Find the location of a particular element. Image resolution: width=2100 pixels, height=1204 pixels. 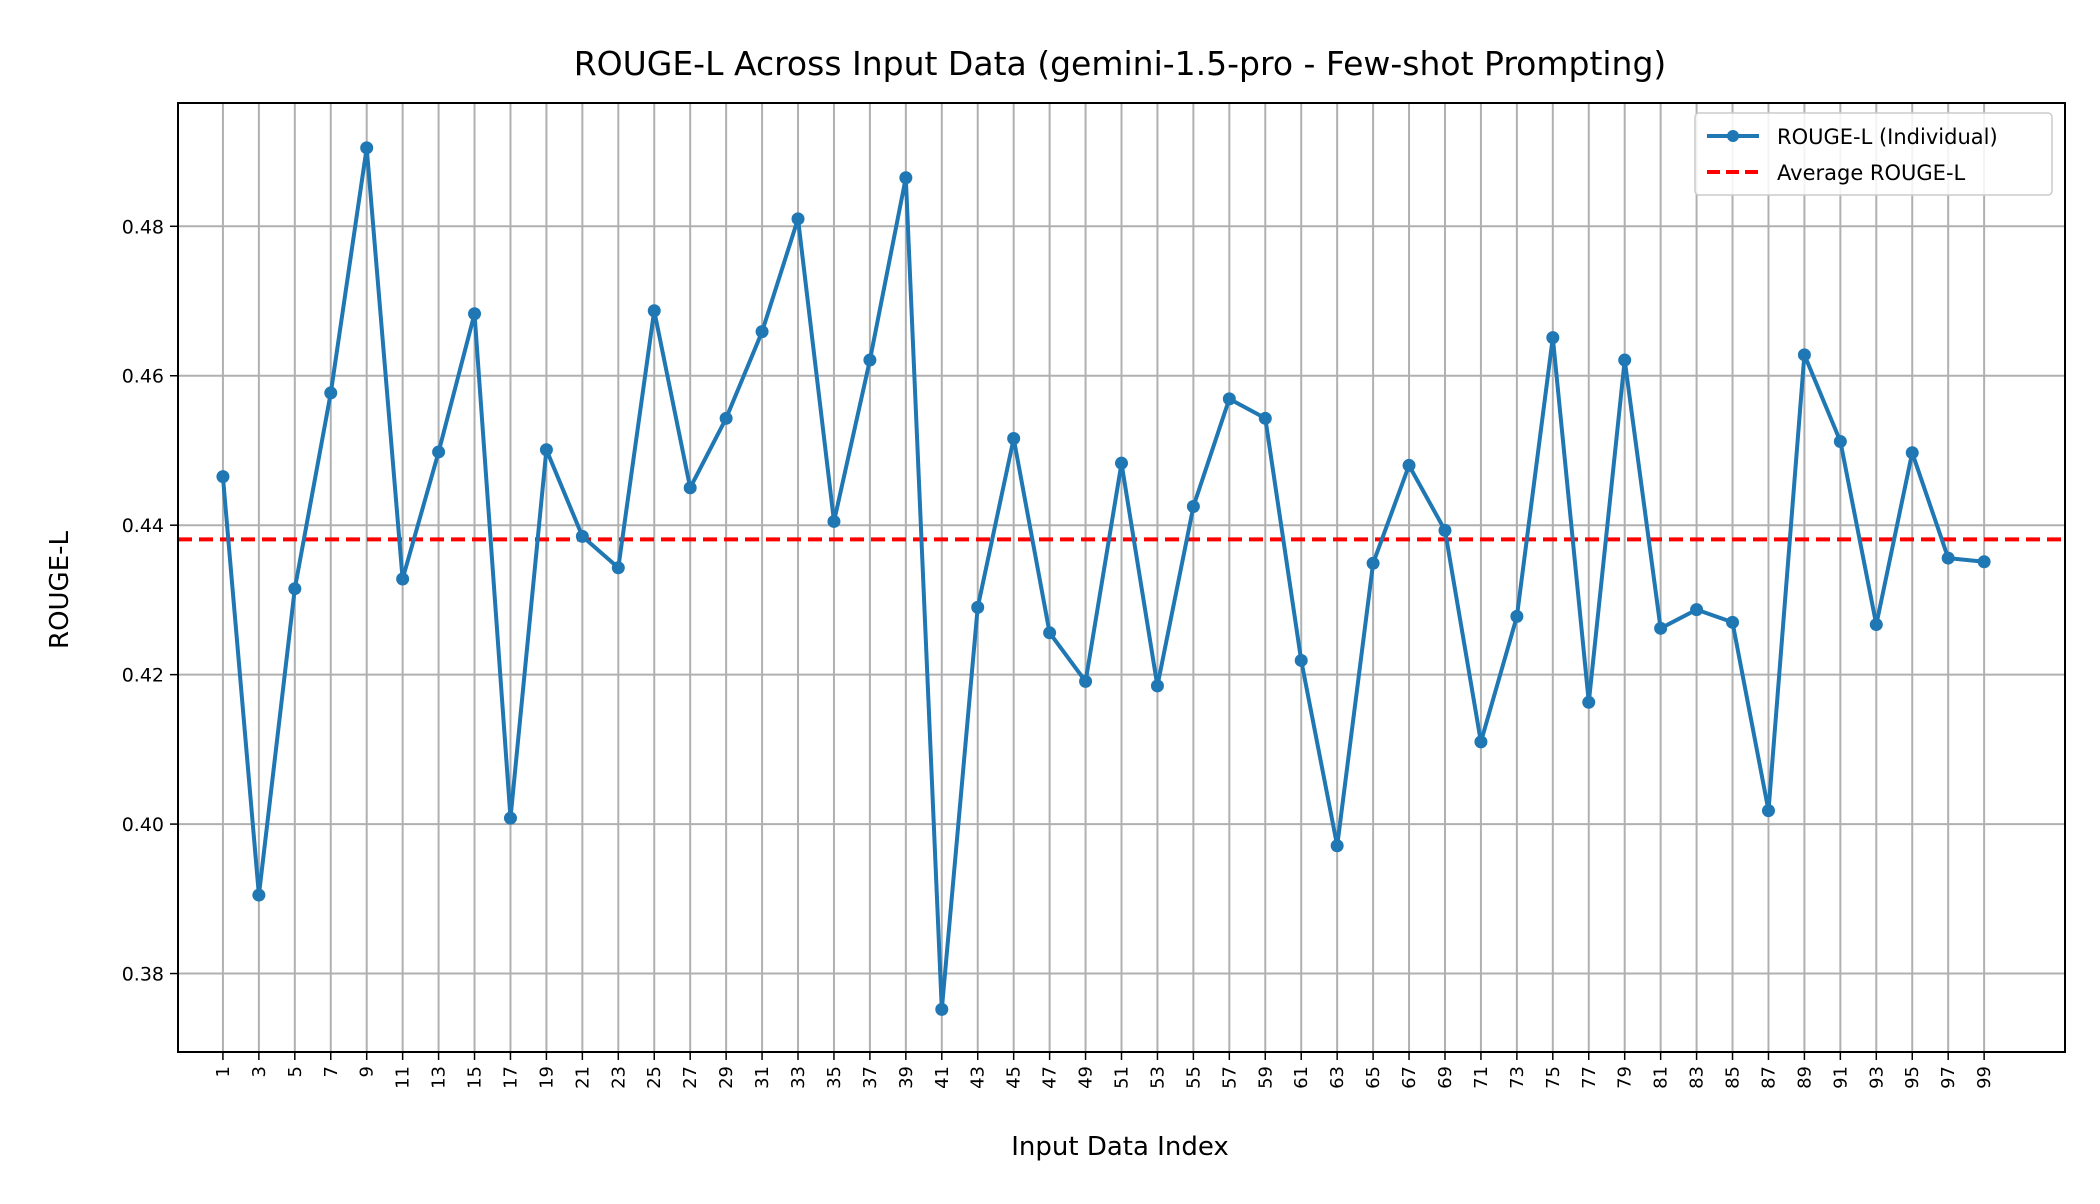

x-tick-label: 69 is located at coordinates (1445, 1077).